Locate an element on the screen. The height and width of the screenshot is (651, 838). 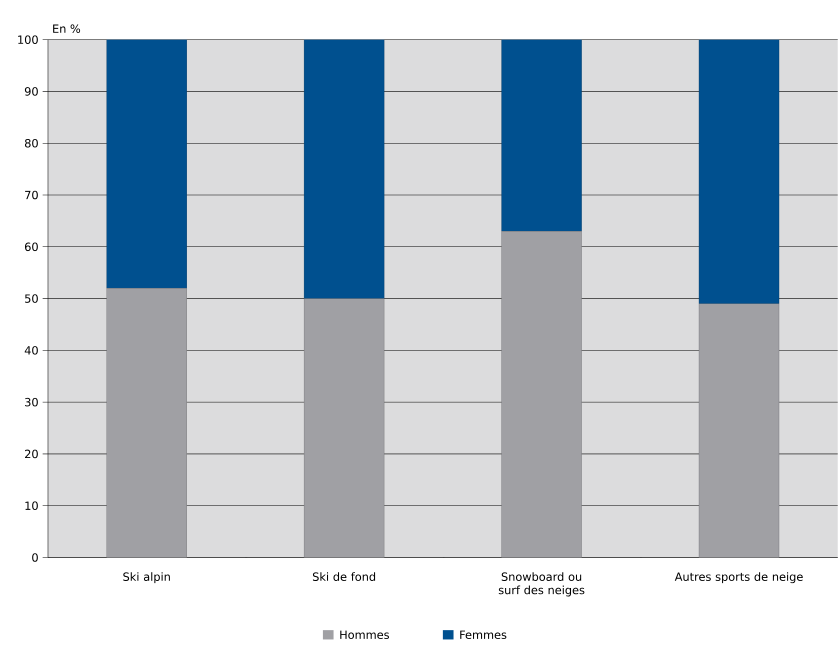
x-tick-label: Autres sports de neige is located at coordinates (738, 578).